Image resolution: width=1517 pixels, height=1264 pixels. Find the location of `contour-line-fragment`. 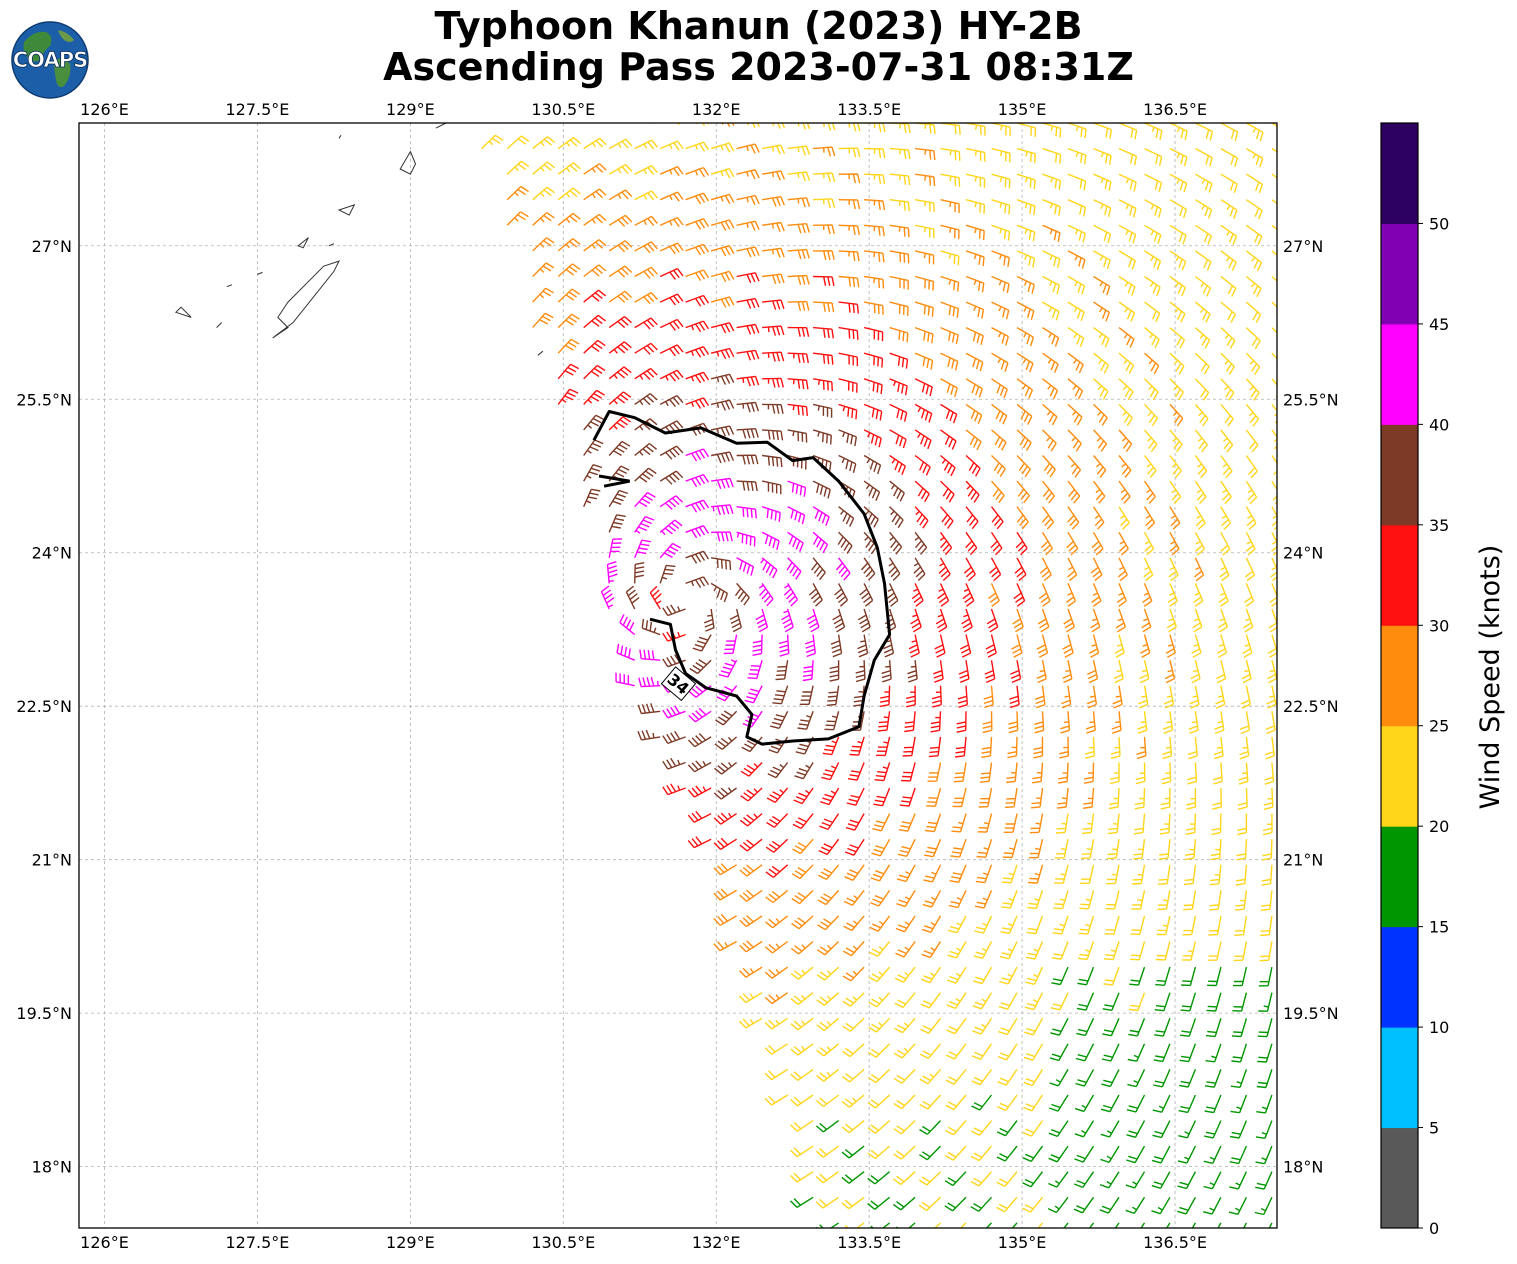

contour-line-fragment is located at coordinates (614, 481).